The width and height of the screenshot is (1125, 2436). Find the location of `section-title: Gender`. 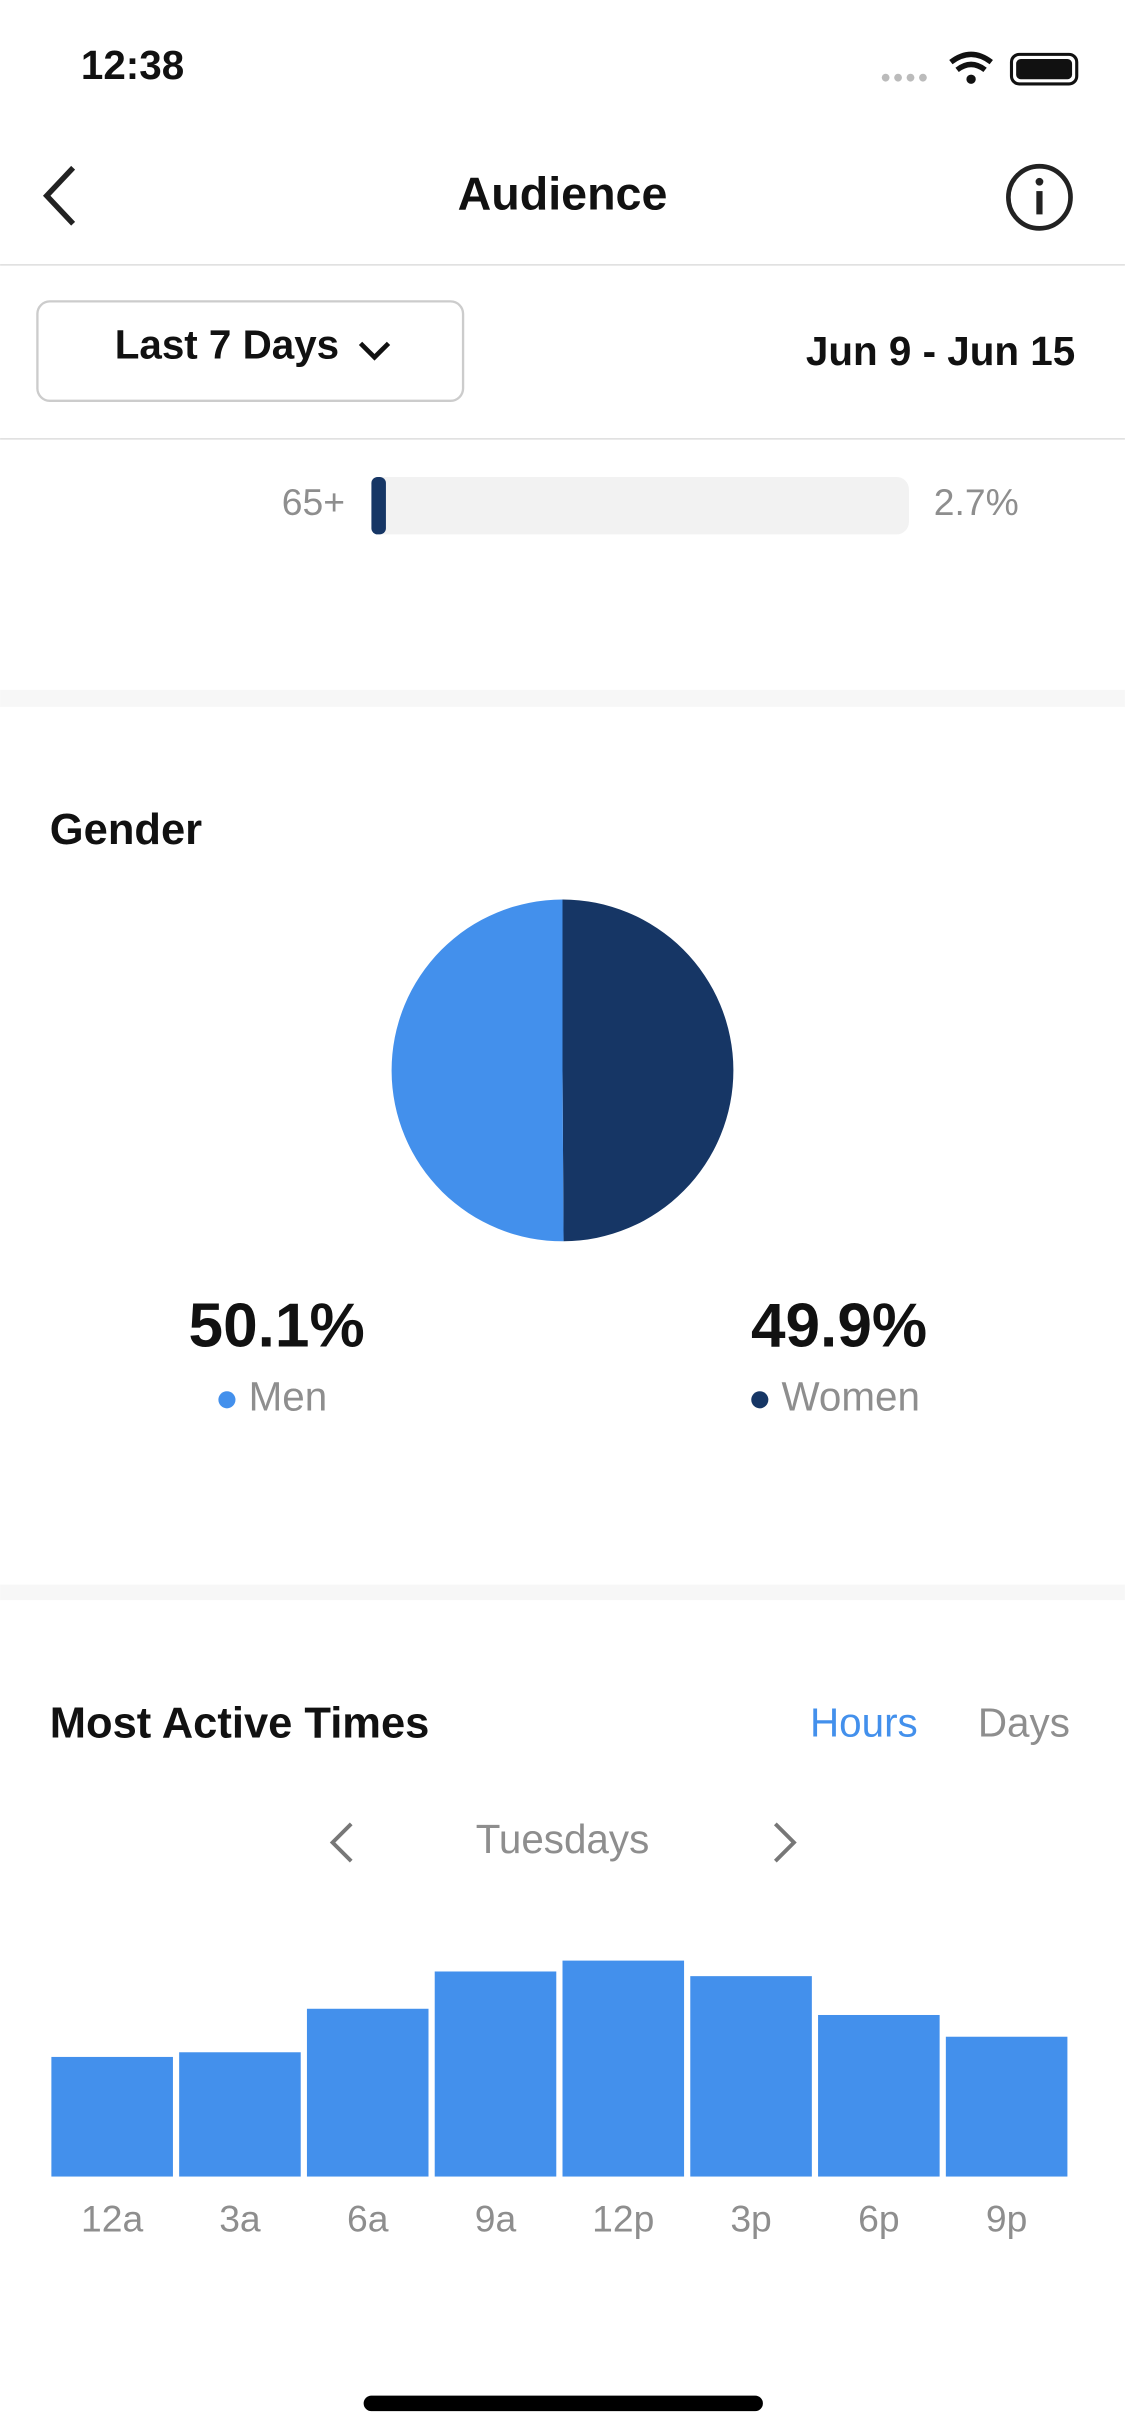

section-title: Gender is located at coordinates (126, 830).